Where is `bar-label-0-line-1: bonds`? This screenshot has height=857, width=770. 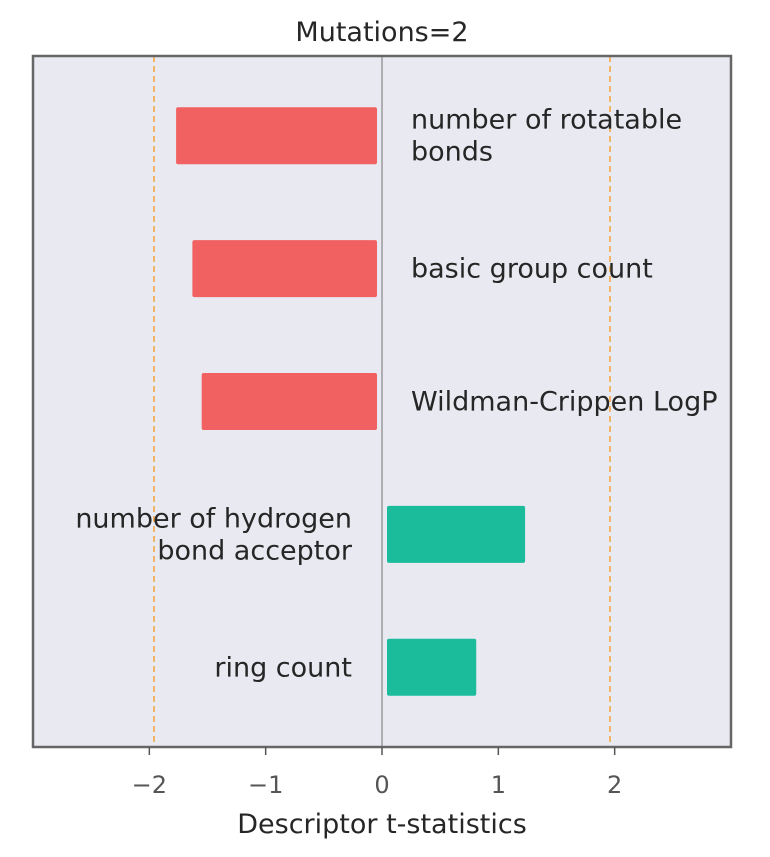 bar-label-0-line-1: bonds is located at coordinates (452, 152).